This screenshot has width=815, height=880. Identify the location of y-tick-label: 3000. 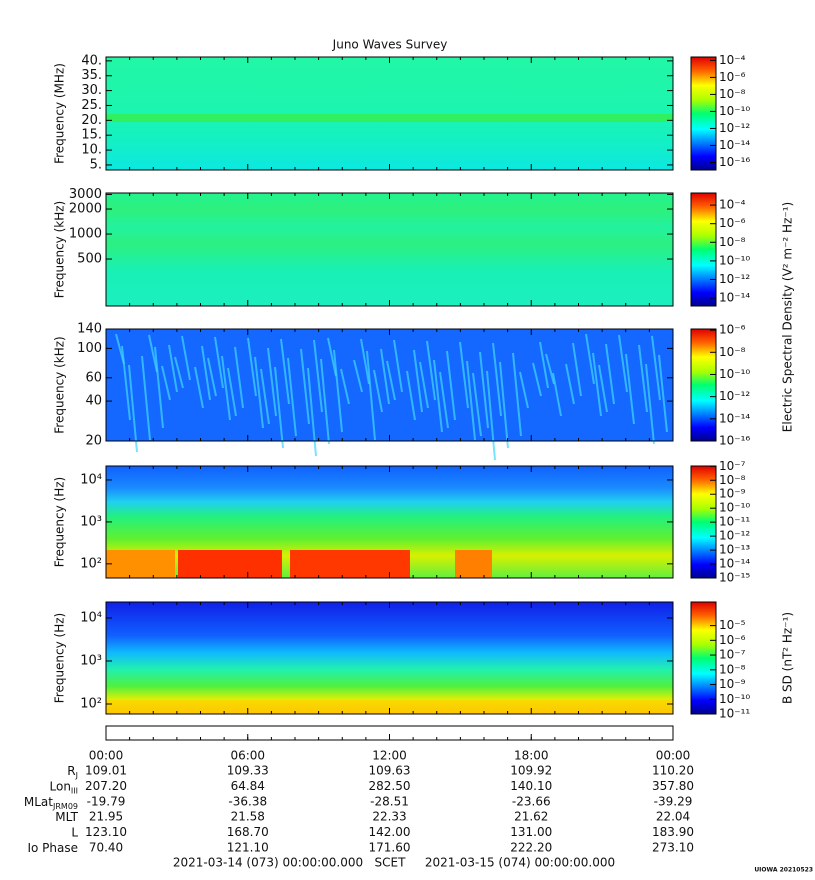
(85, 194).